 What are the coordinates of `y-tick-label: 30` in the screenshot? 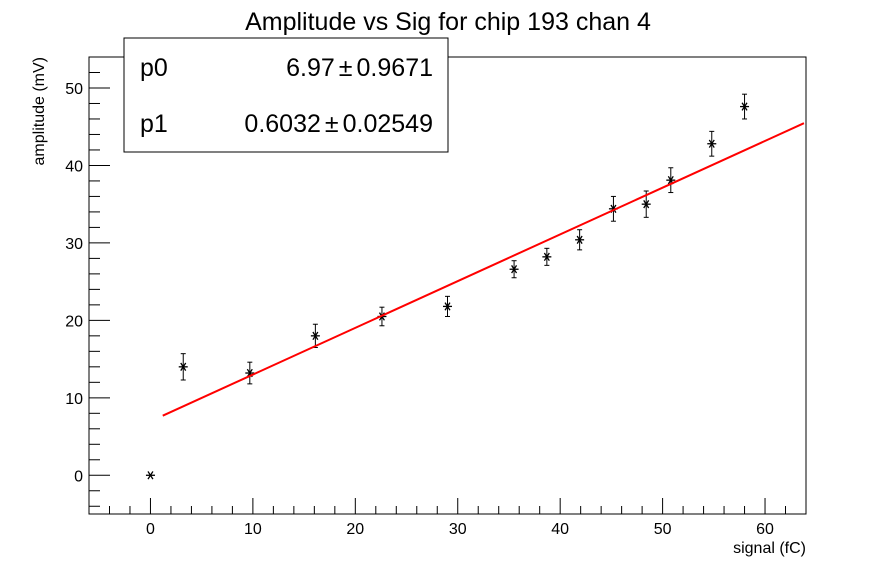 It's located at (74, 244).